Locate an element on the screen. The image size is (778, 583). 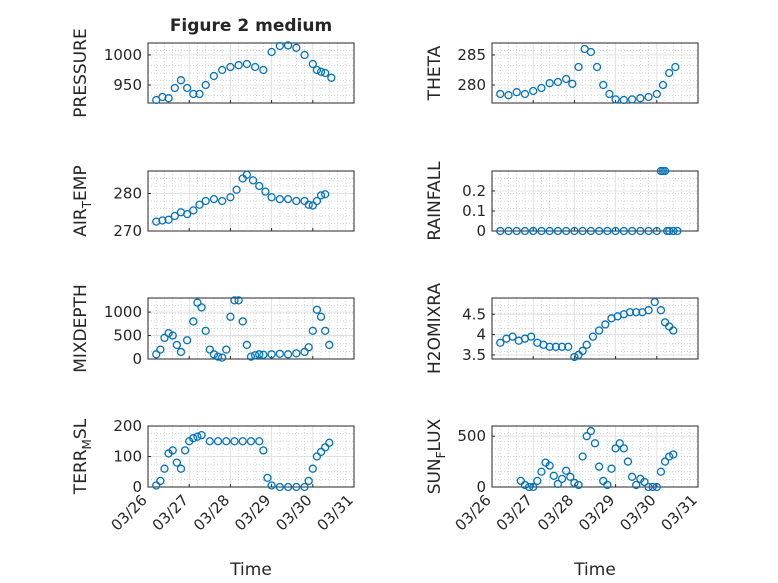
y-axis-label-main: THETA is located at coordinates (435, 73).